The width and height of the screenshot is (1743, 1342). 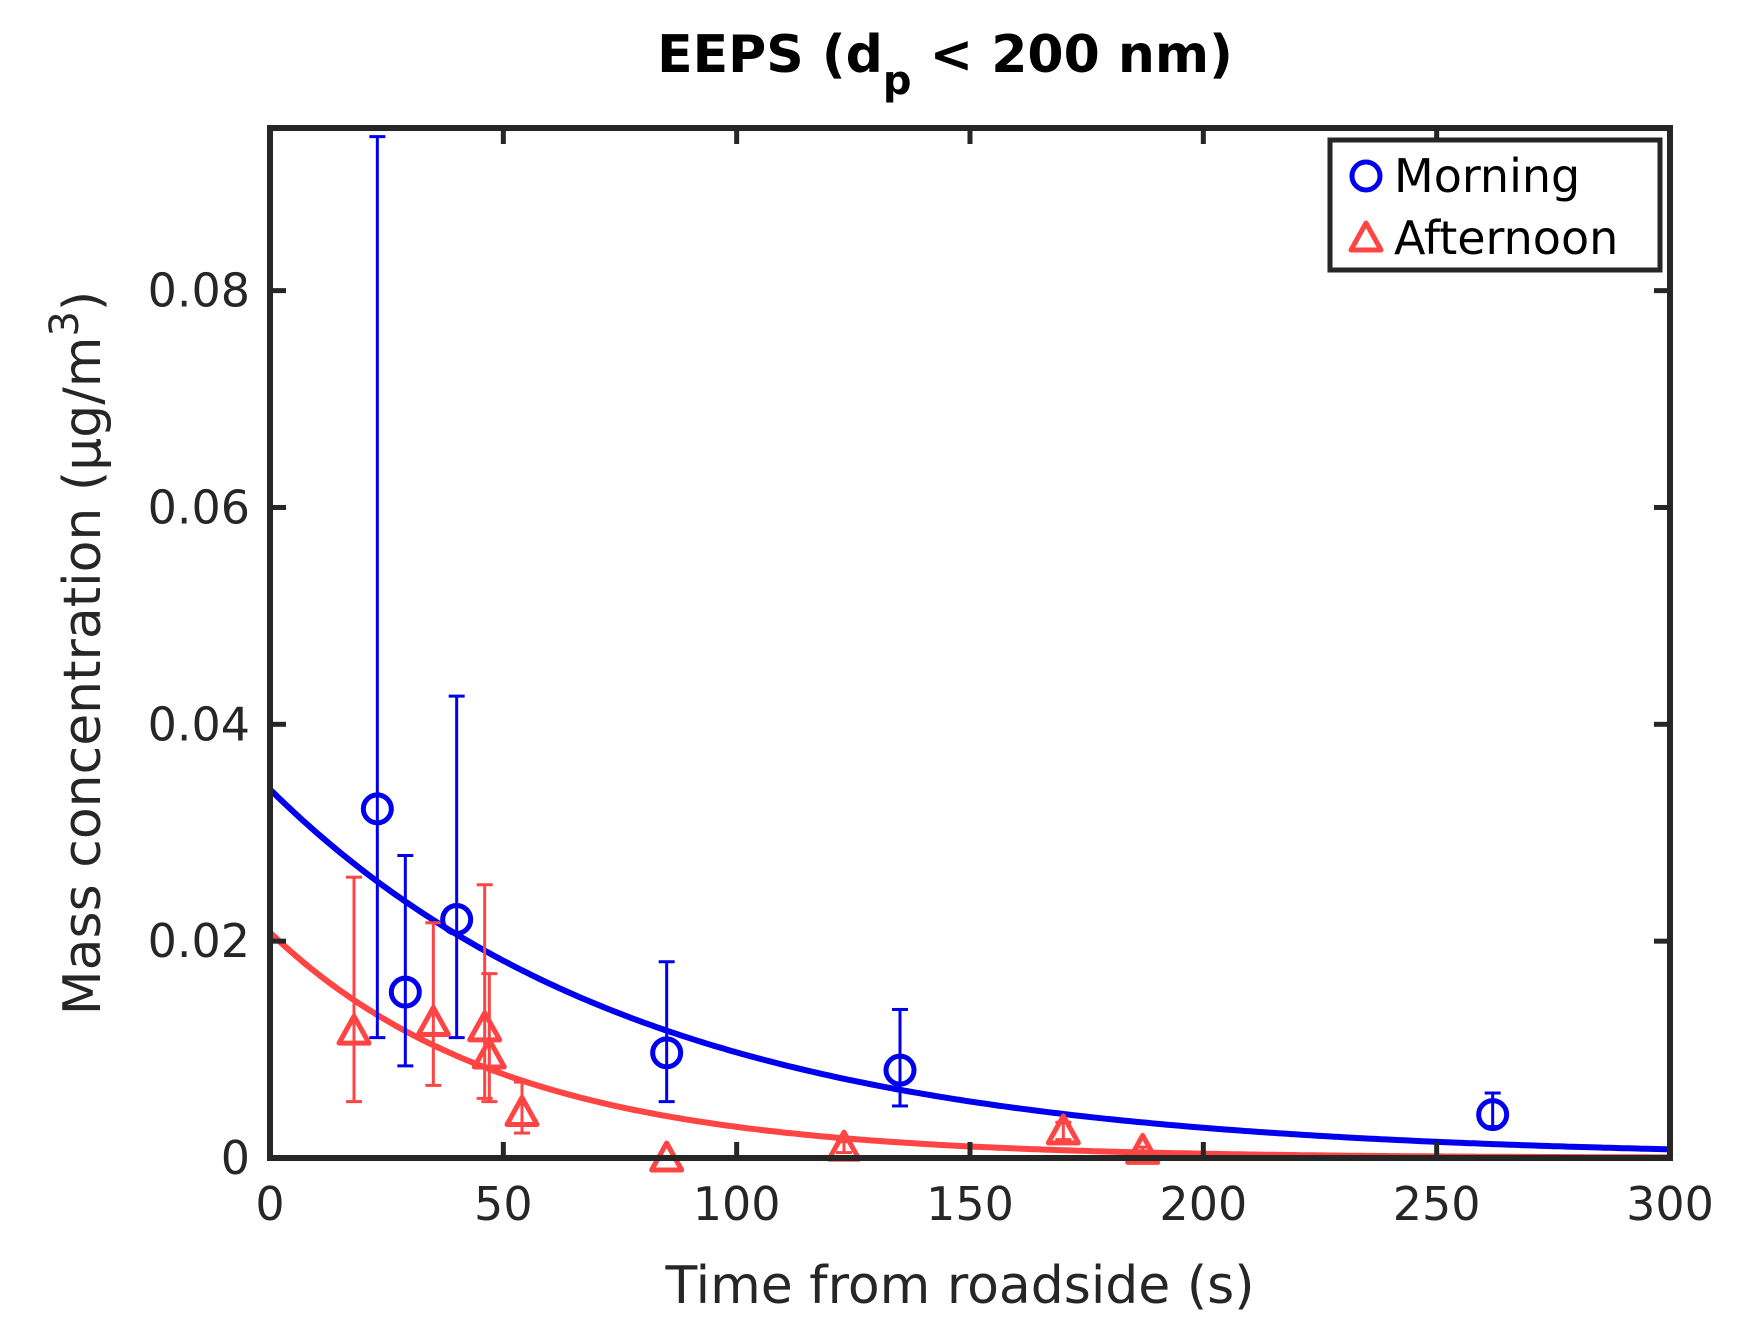 What do you see at coordinates (960, 1286) in the screenshot?
I see `x-axis-title: Time from roadside (s)` at bounding box center [960, 1286].